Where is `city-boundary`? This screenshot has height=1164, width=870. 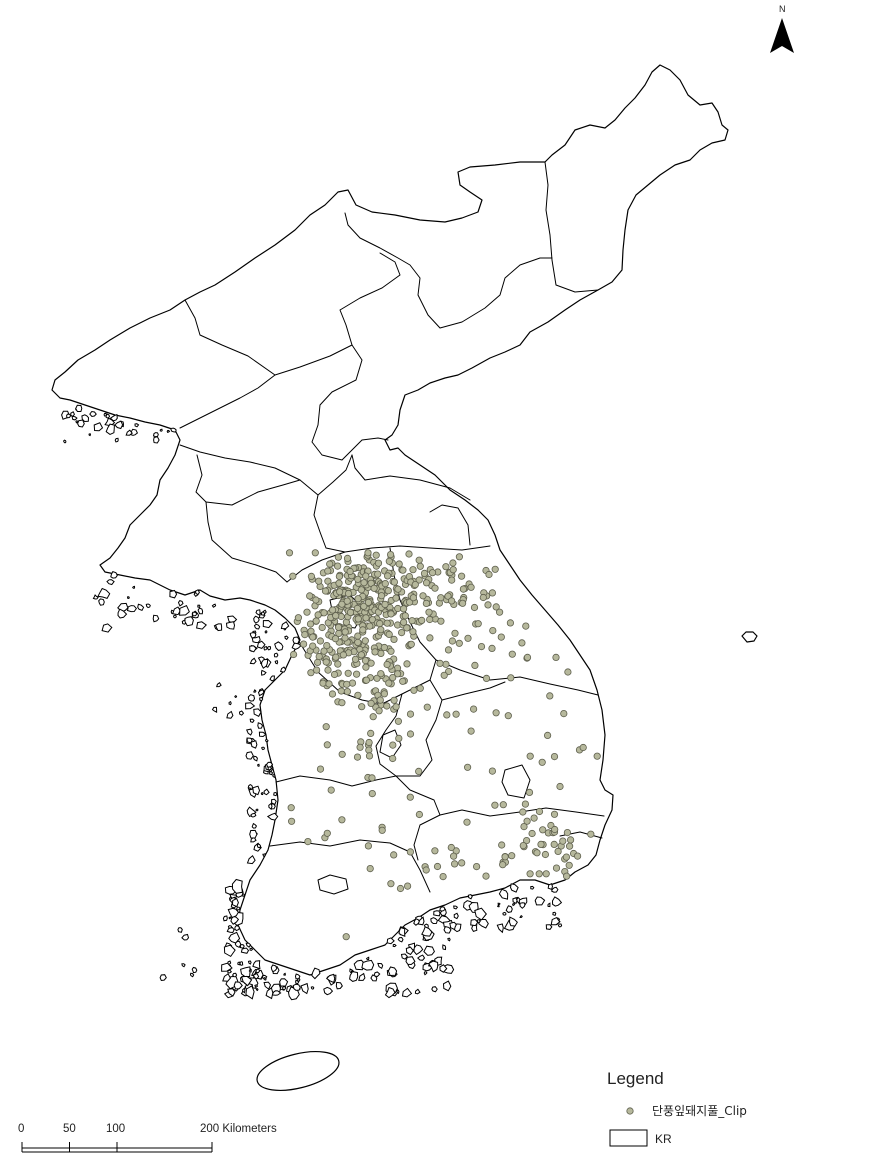
city-boundary is located at coordinates (390, 744).